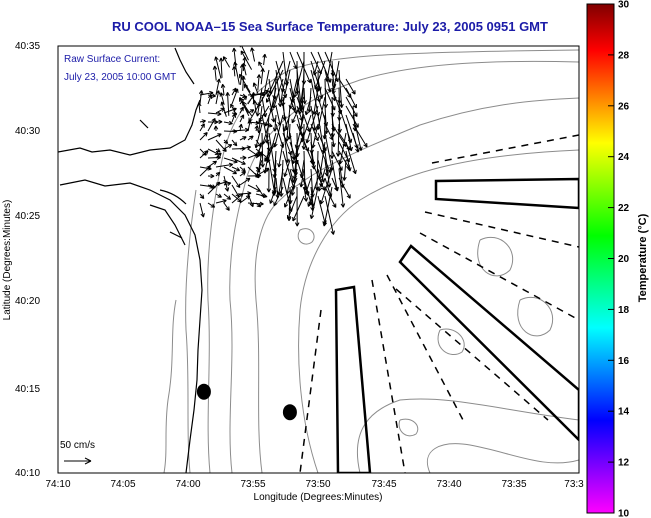 The image size is (651, 518). Describe the element at coordinates (619, 259) in the screenshot. I see `colorbar-ticks: 10 12 14 16 18 20 22 24 26 28 30` at that location.